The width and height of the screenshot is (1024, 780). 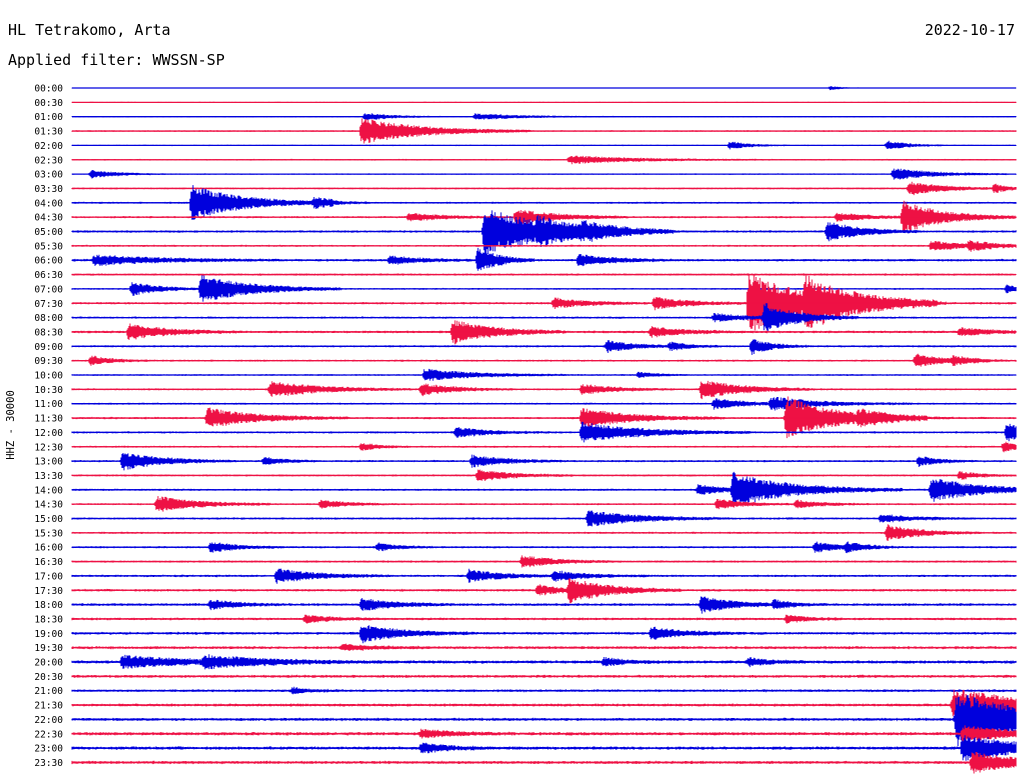 I want to click on row-time-label: 20:30, so click(x=48, y=677).